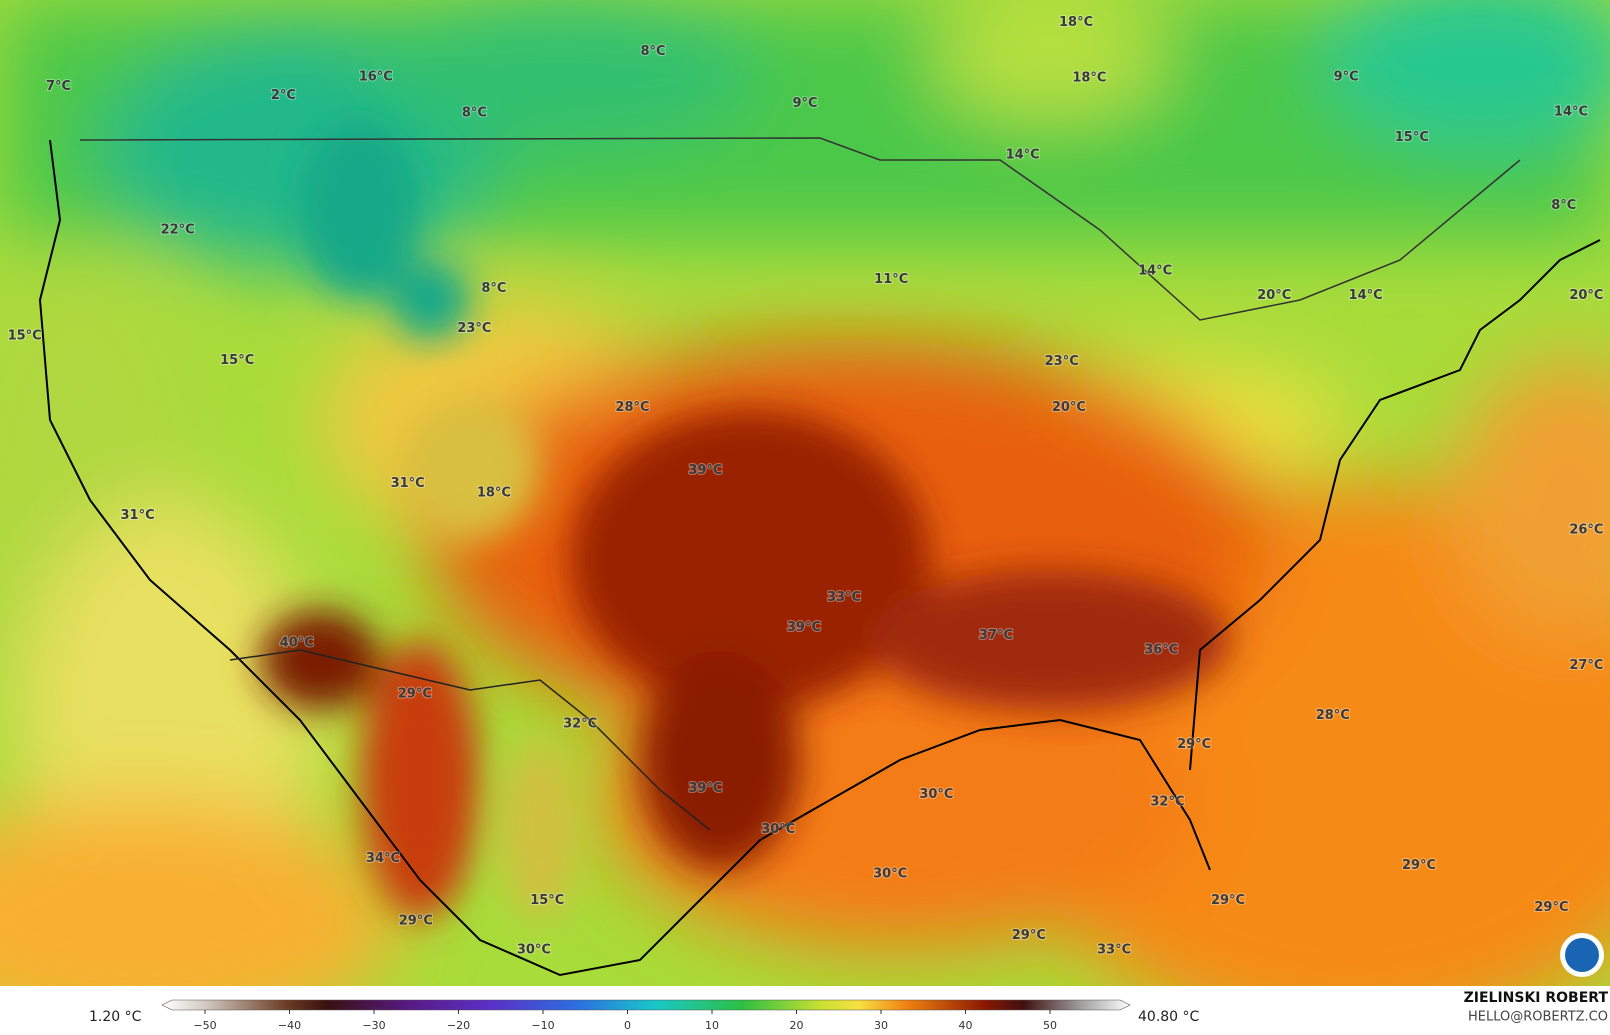 Image resolution: width=1610 pixels, height=1035 pixels. I want to click on temperature-label: 16°C, so click(376, 77).